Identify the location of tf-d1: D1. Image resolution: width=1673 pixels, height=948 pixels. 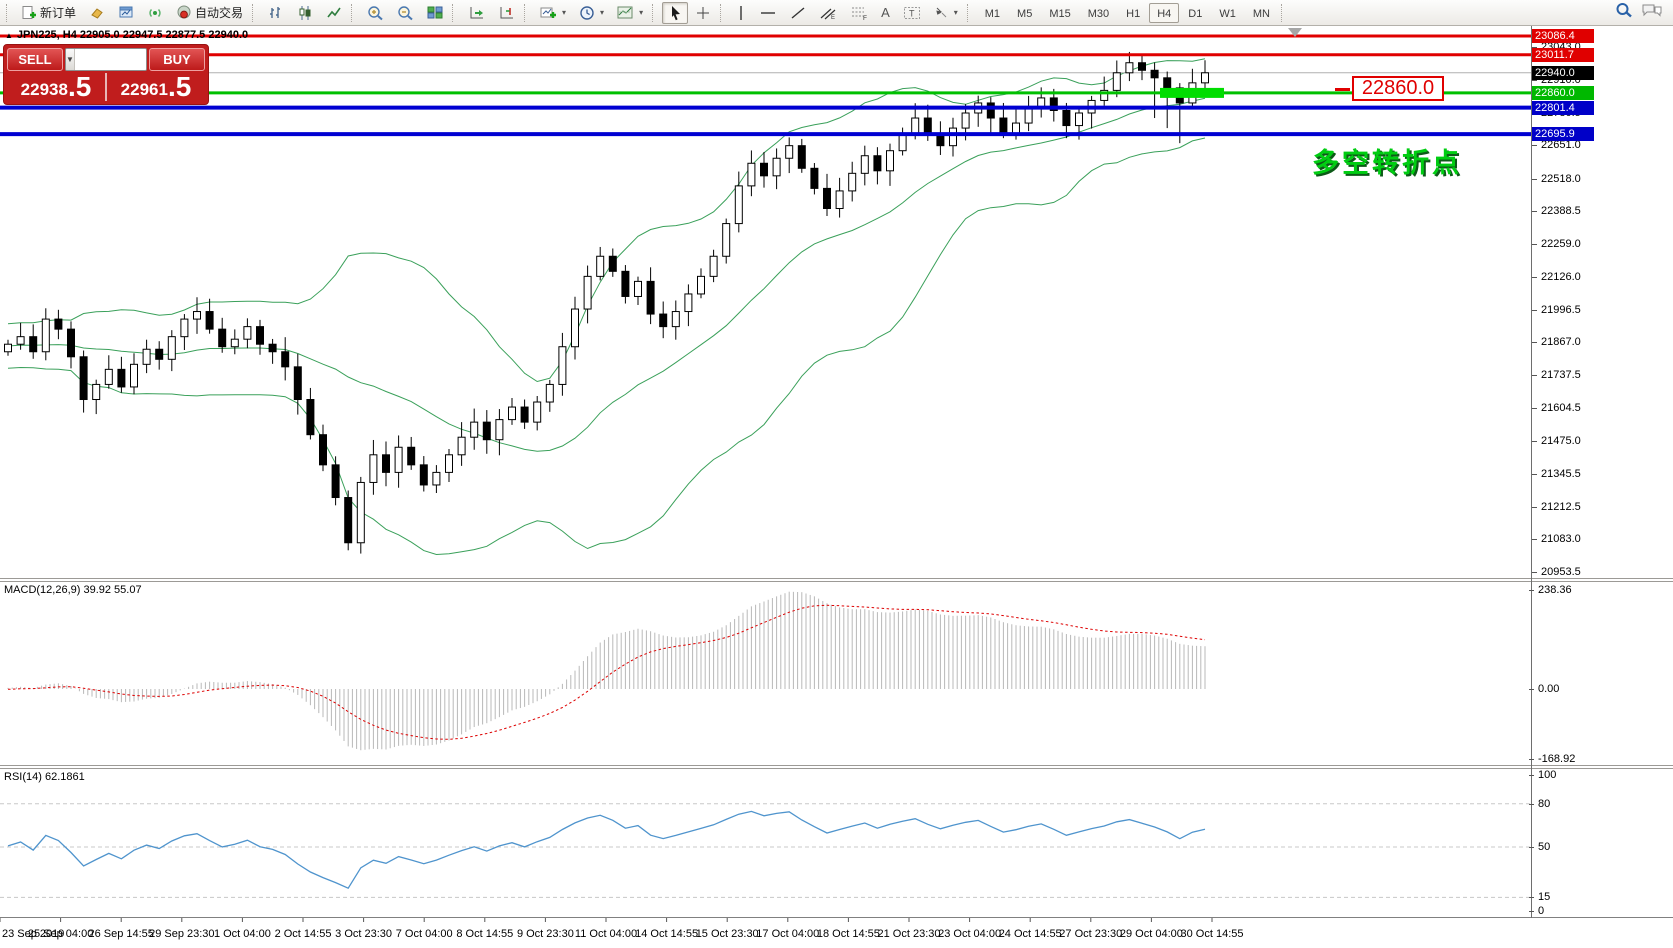
(1195, 13).